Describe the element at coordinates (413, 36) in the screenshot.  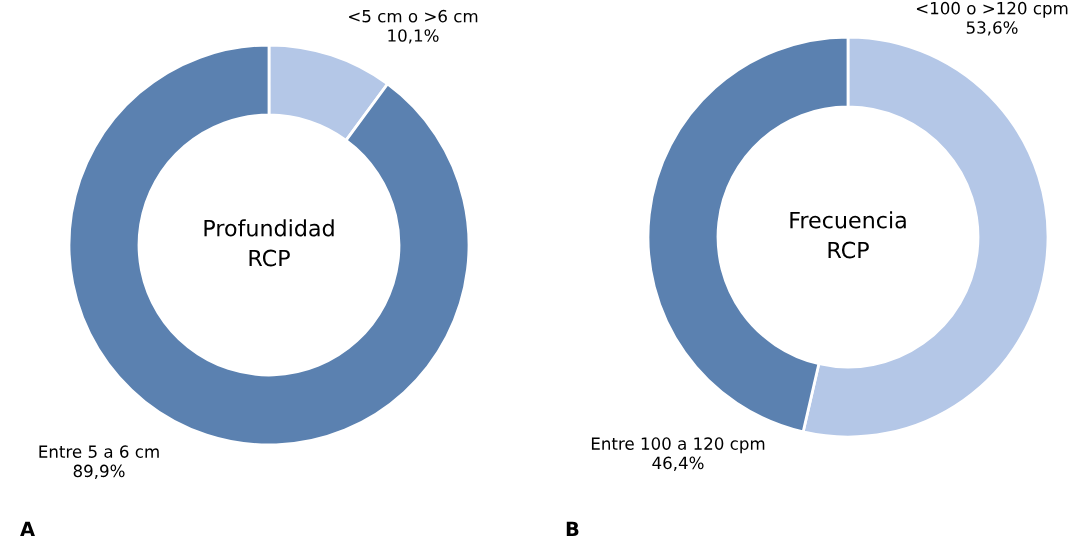
I see `data-label: 10,1%` at that location.